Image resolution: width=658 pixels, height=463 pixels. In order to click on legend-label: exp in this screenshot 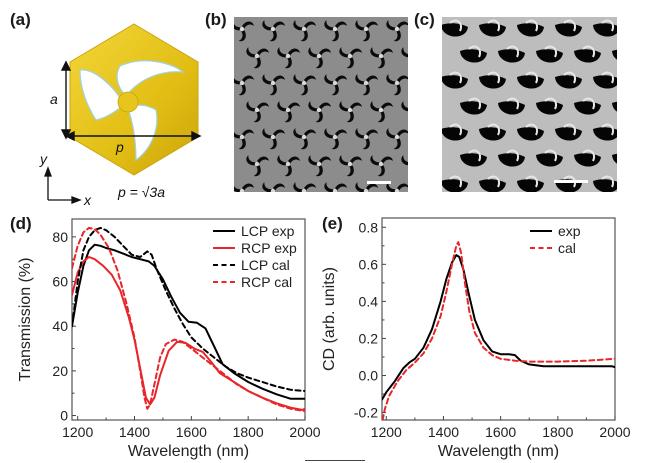, I will do `click(569, 231)`.